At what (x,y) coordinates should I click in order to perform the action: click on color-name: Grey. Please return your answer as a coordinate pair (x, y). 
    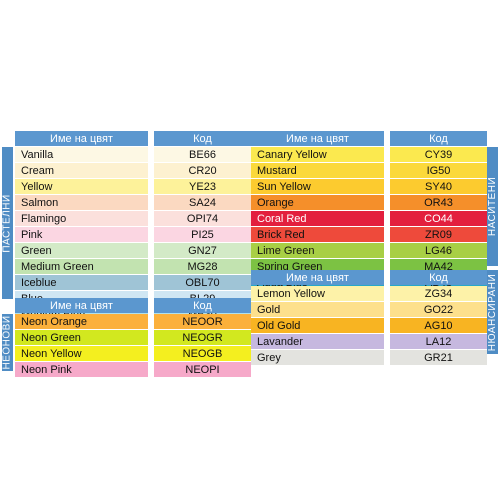
    Looking at the image, I should click on (317, 357).